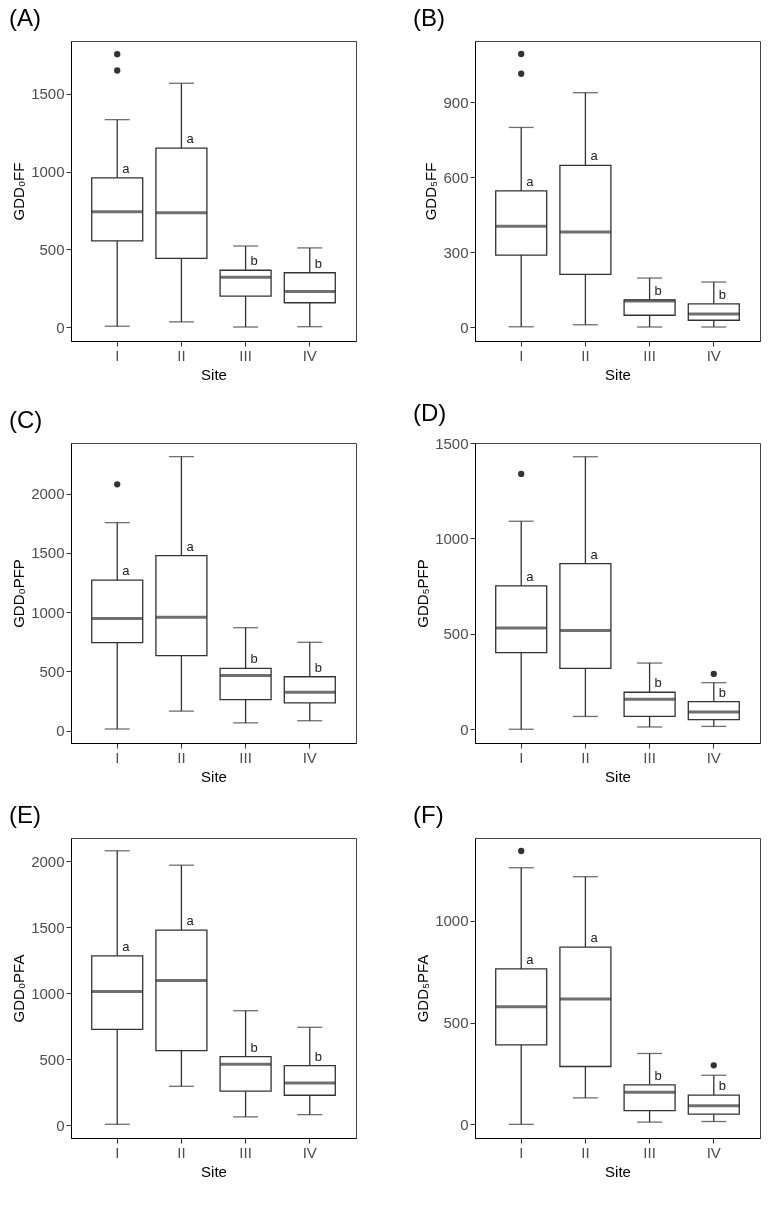  What do you see at coordinates (423, 988) in the screenshot?
I see `y-axis-title: GDD₅PFA` at bounding box center [423, 988].